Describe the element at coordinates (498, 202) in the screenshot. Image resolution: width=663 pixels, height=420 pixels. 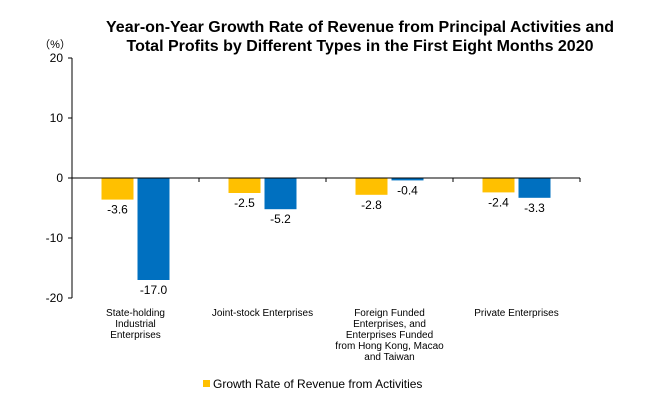
I see `data-label-series0-cat3: -2.4` at that location.